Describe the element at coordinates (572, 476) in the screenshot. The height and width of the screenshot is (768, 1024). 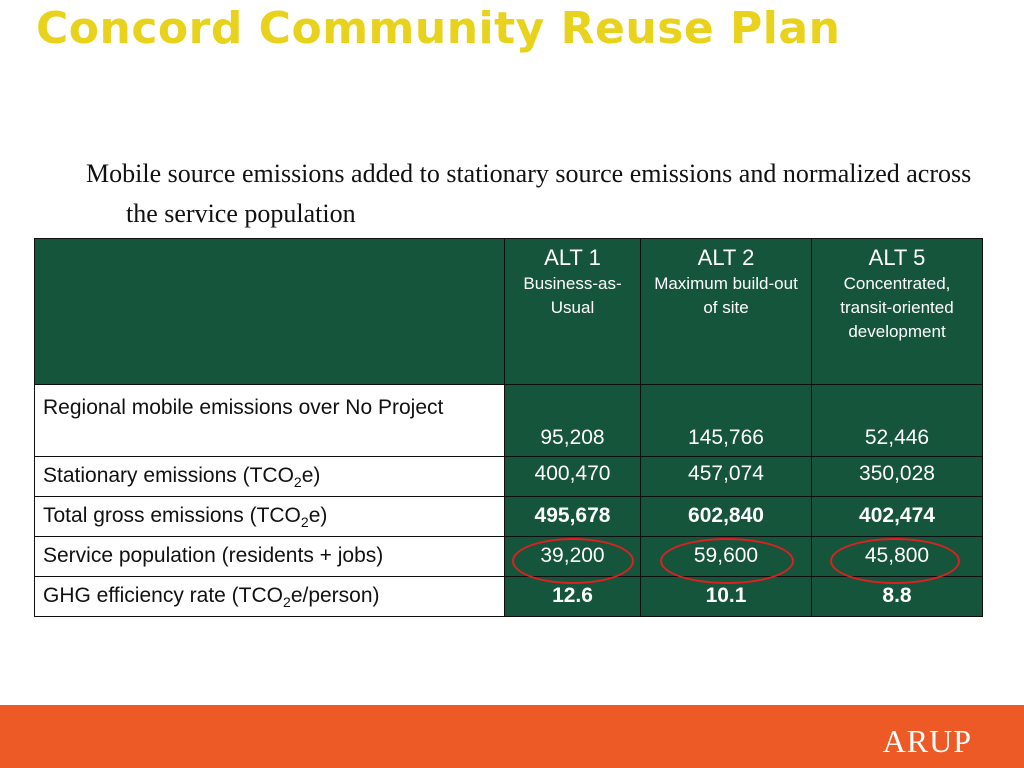
I see `table-cell: 400,470` at that location.